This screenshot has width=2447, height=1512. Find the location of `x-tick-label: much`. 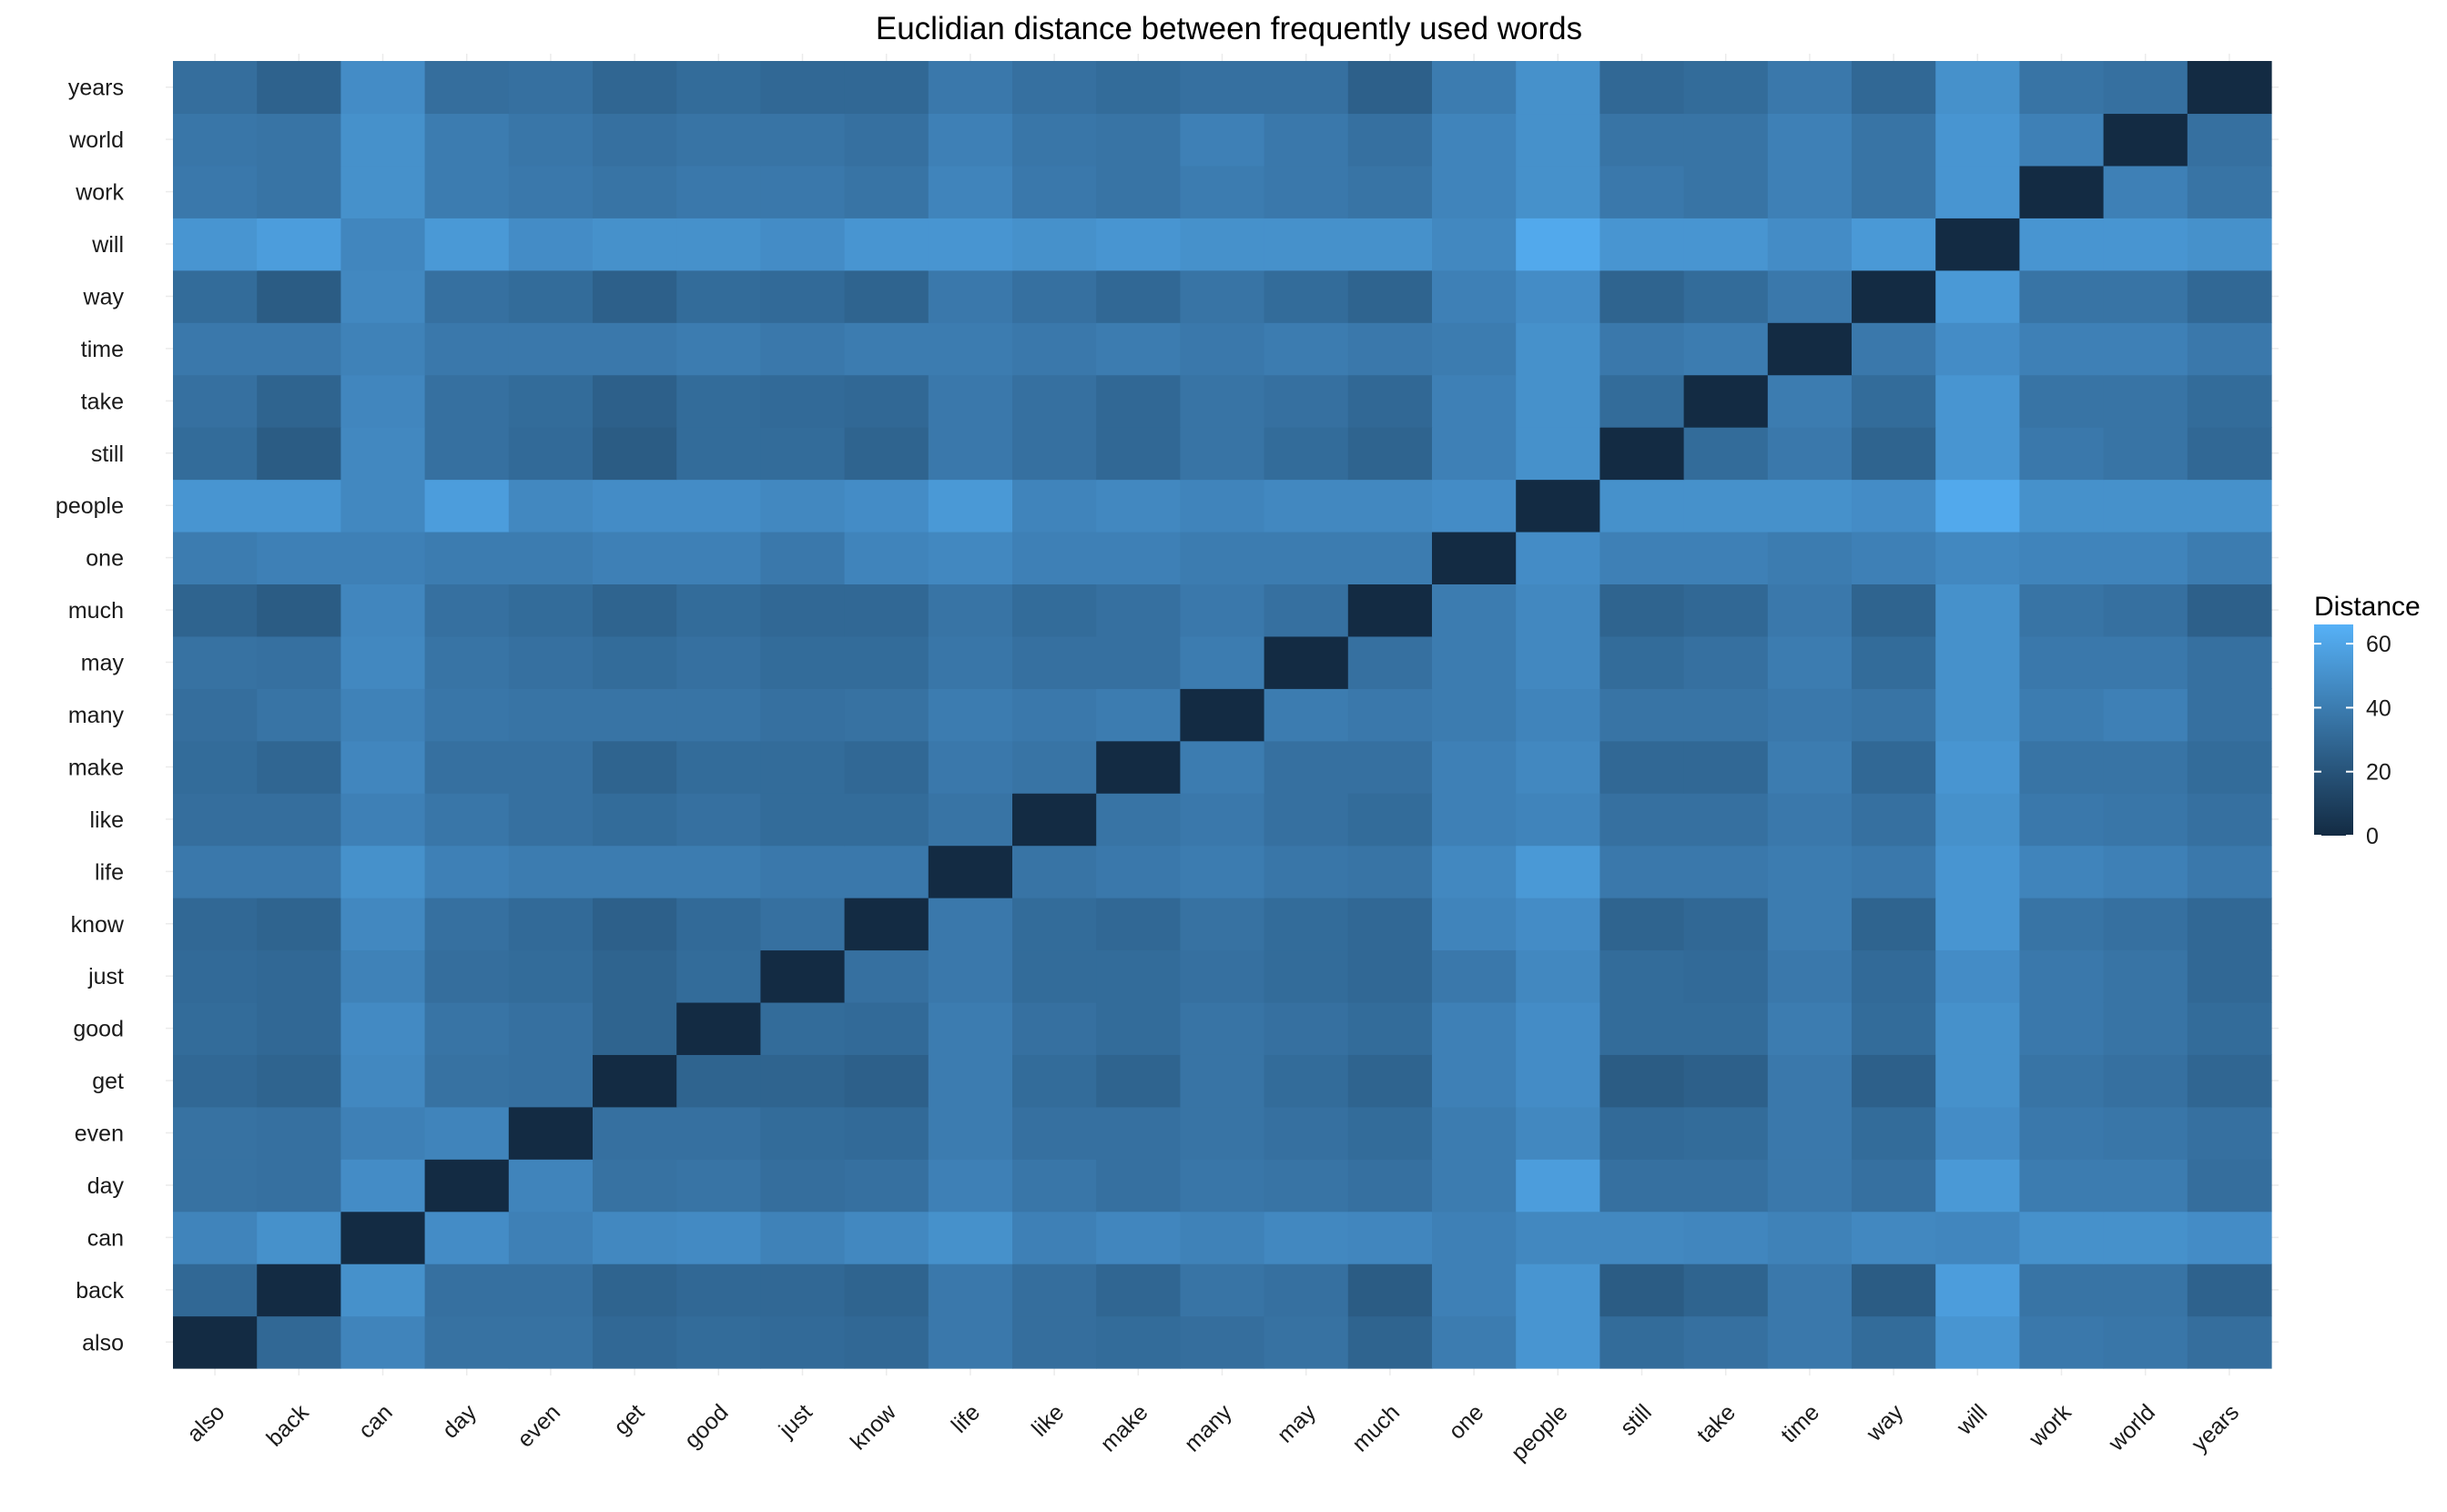

x-tick-label: much is located at coordinates (1376, 1427).